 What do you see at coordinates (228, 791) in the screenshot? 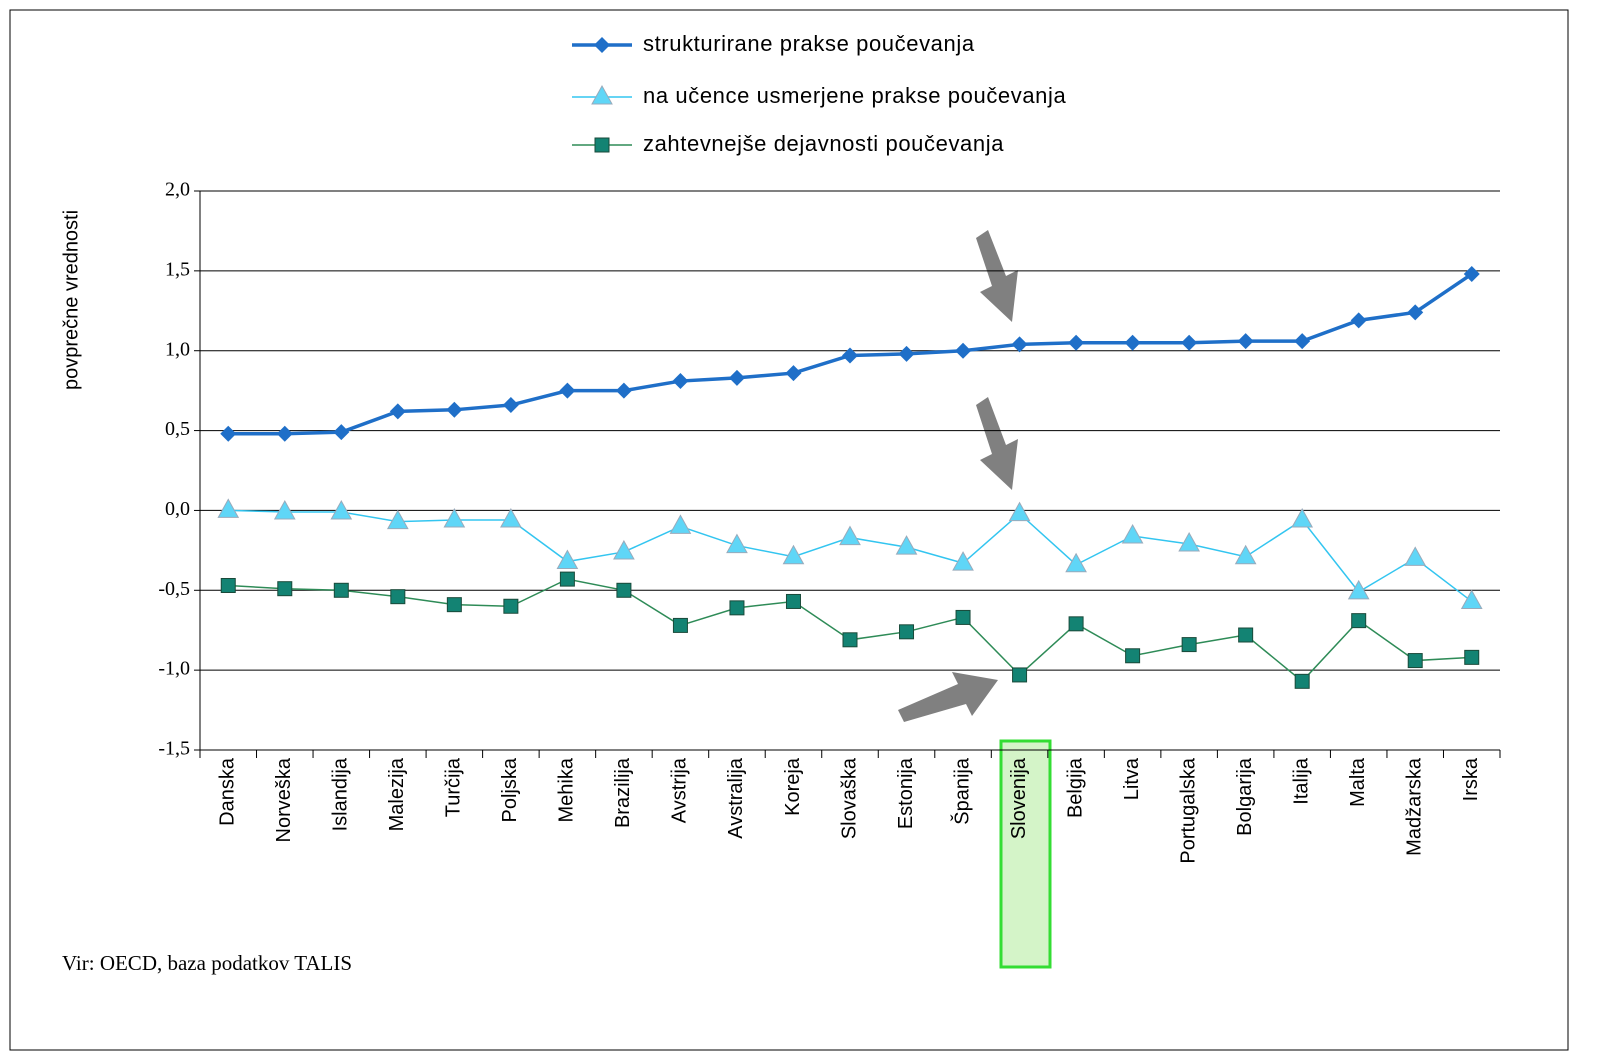
I see `x-tick-label: Danska` at bounding box center [228, 791].